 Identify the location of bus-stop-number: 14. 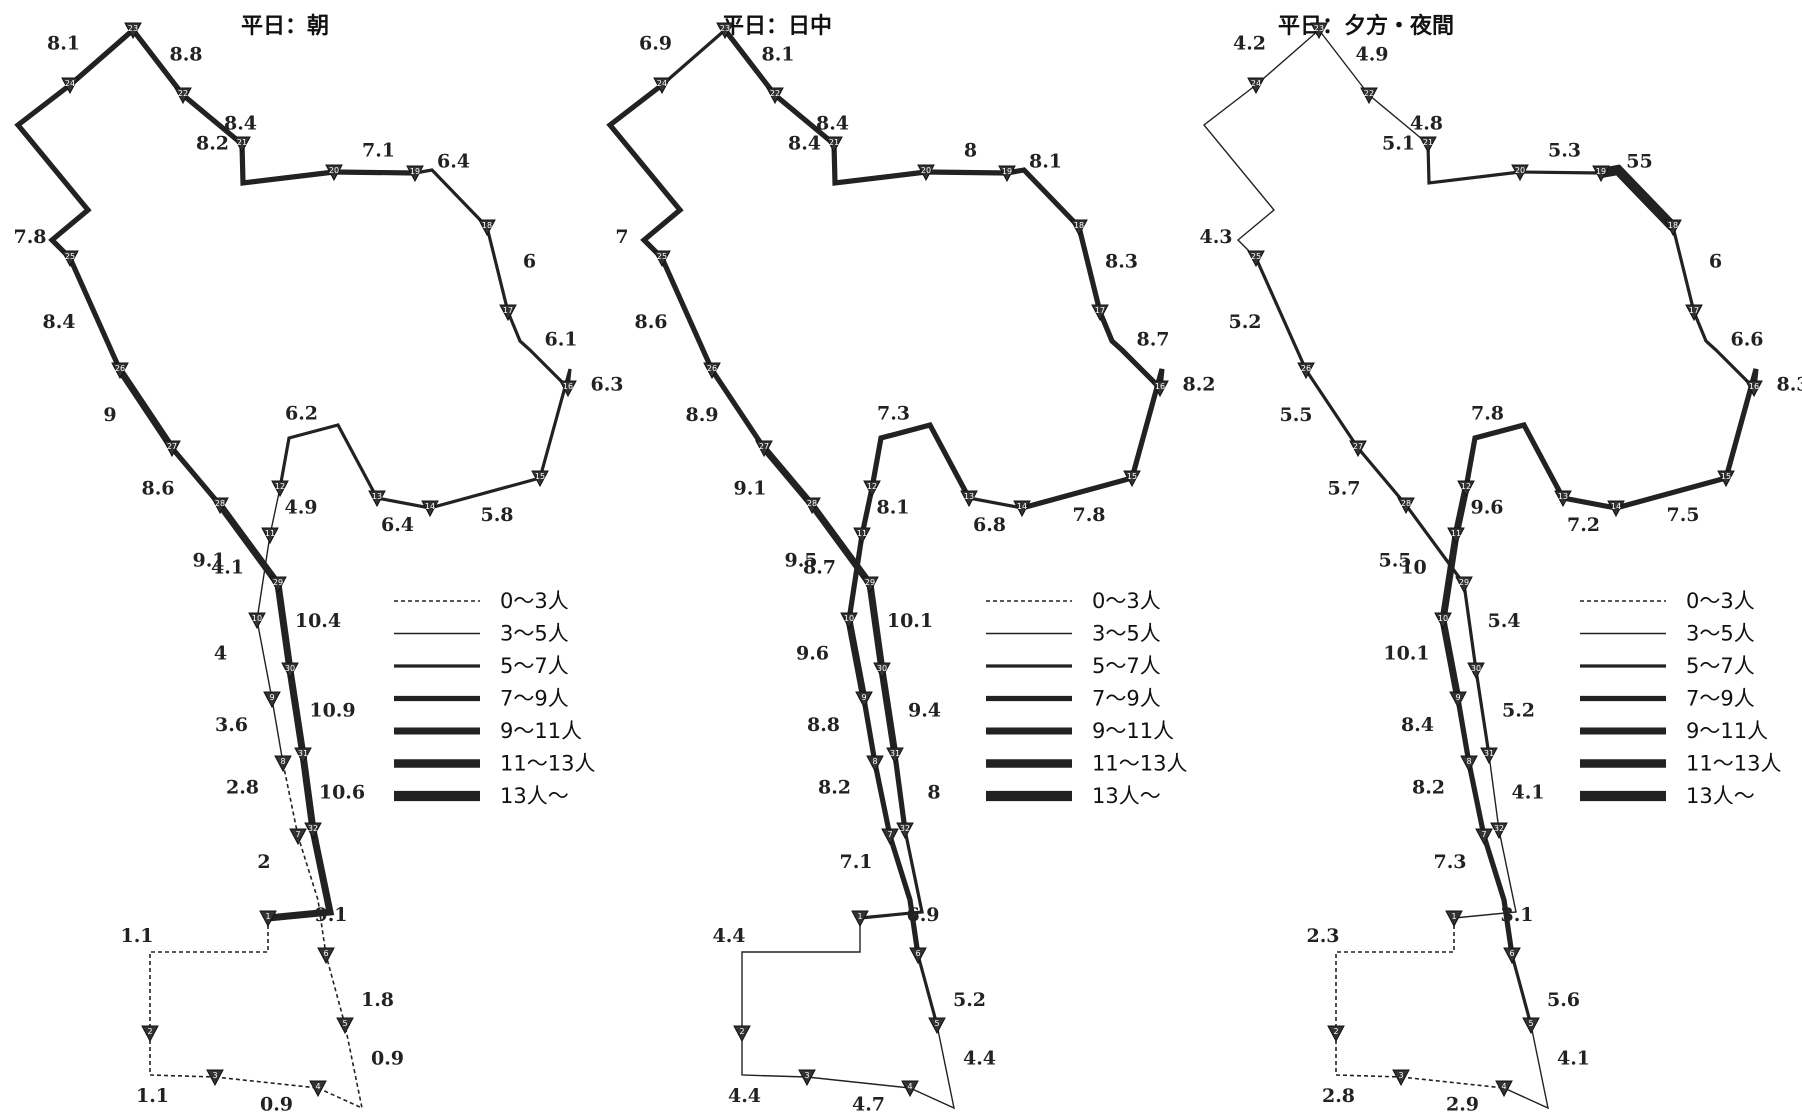
(430, 506).